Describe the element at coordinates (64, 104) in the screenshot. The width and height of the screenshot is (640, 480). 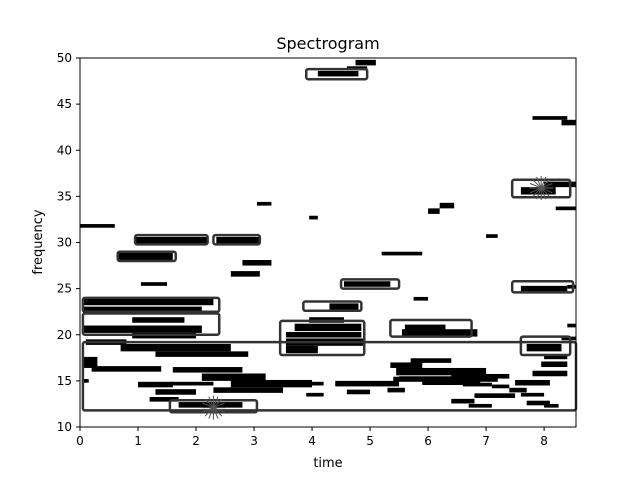
I see `y-tick-label: 45` at that location.